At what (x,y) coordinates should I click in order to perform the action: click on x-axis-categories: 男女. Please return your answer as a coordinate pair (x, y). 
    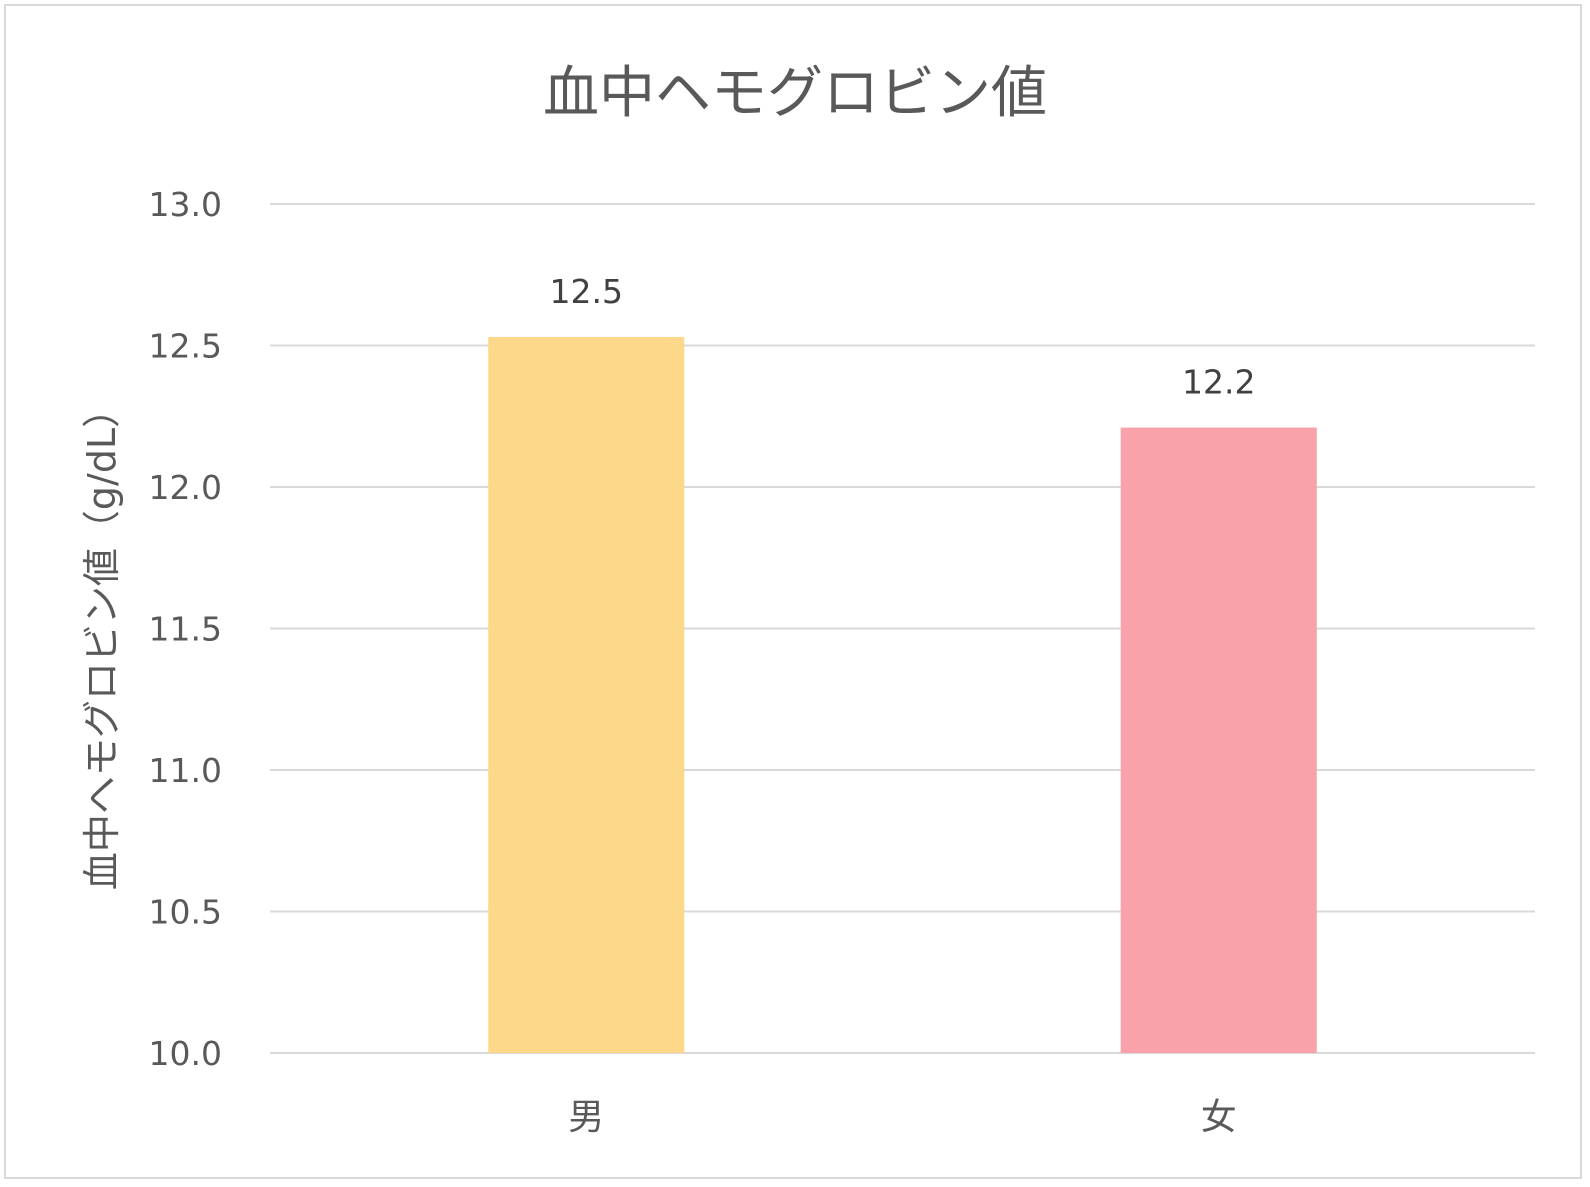
    Looking at the image, I should click on (902, 1117).